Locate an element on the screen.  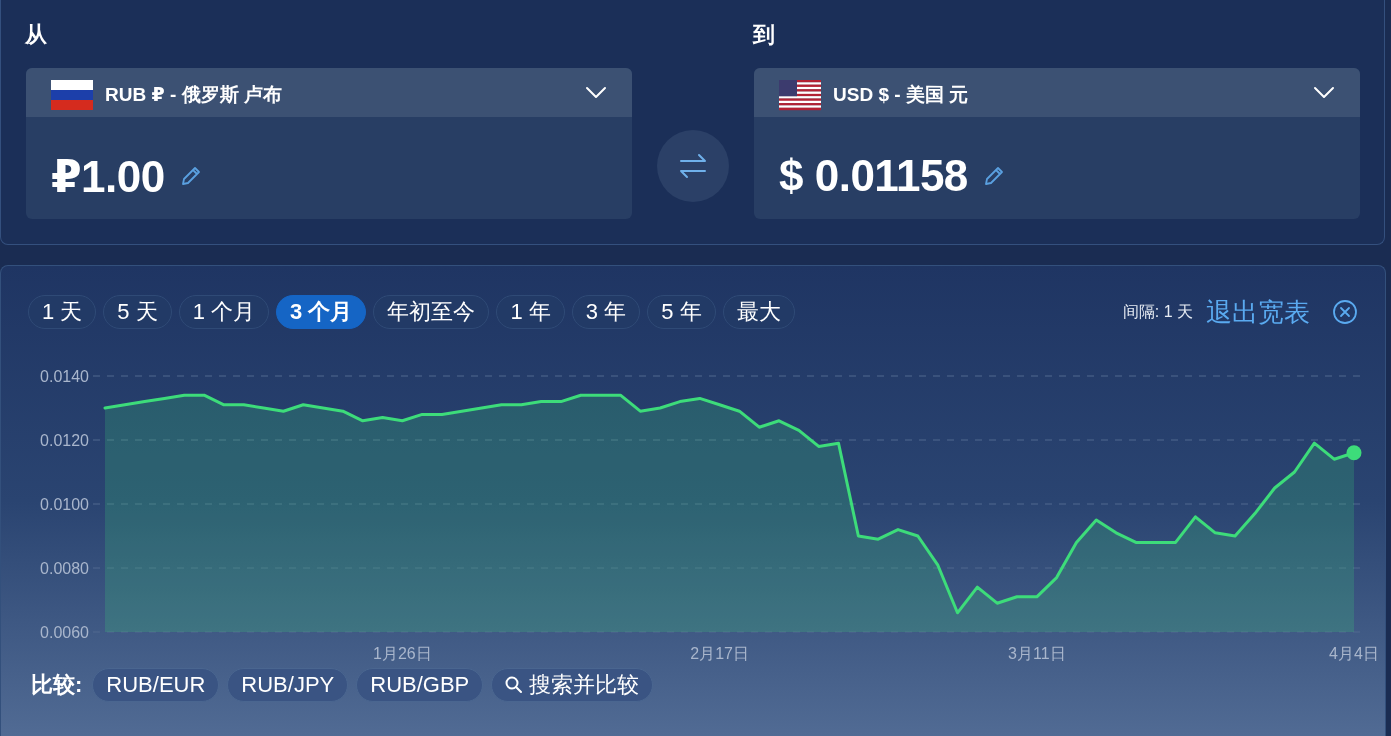
text: 1 天 is located at coordinates (62, 312).